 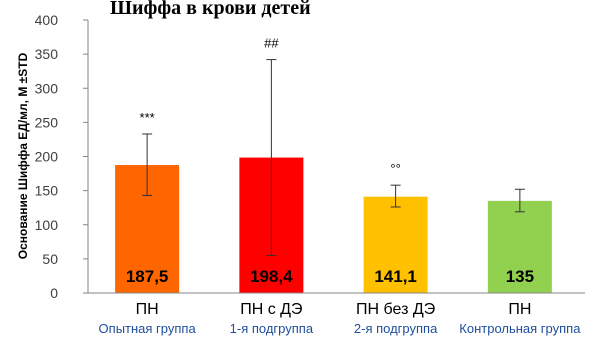 What do you see at coordinates (54, 293) in the screenshot?
I see `y-tick-label: 0` at bounding box center [54, 293].